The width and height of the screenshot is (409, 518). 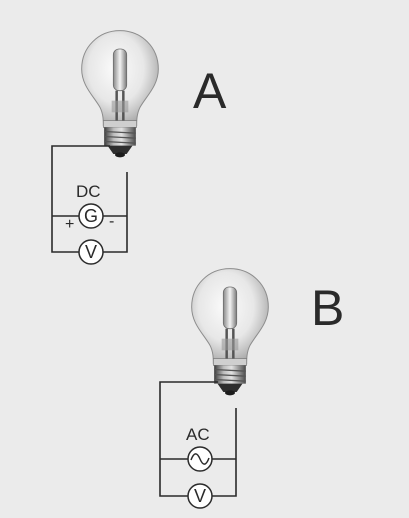 I want to click on bulb-a-icon, so click(x=120, y=94).